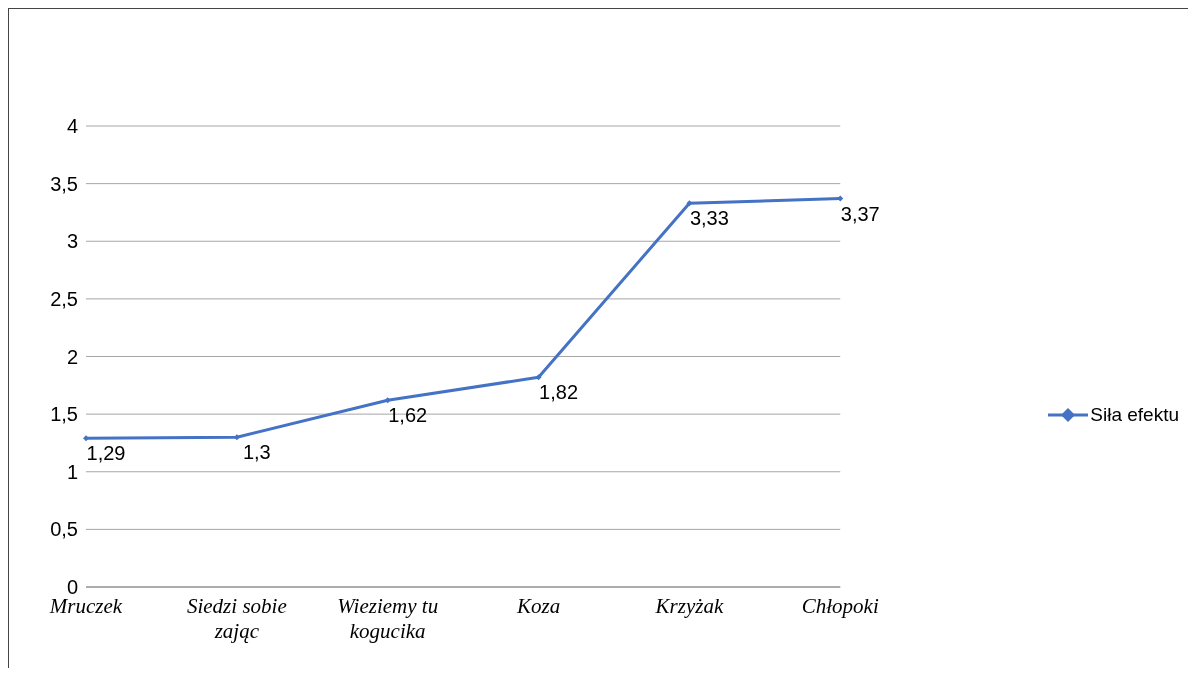 This screenshot has height=673, width=1196. I want to click on data-label: 3,37, so click(860, 213).